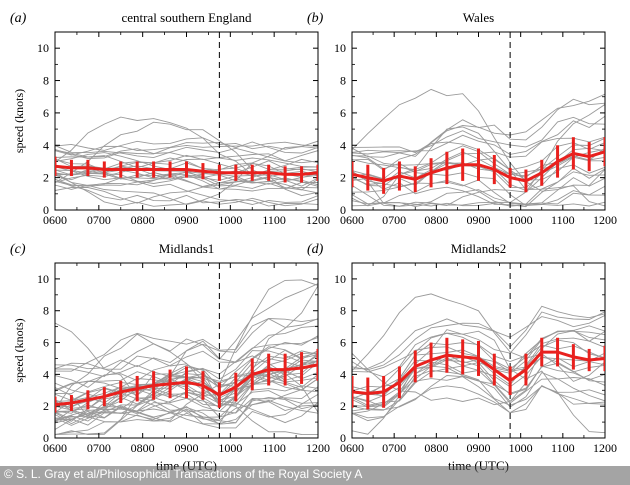  I want to click on panel-label: (d), so click(315, 249).